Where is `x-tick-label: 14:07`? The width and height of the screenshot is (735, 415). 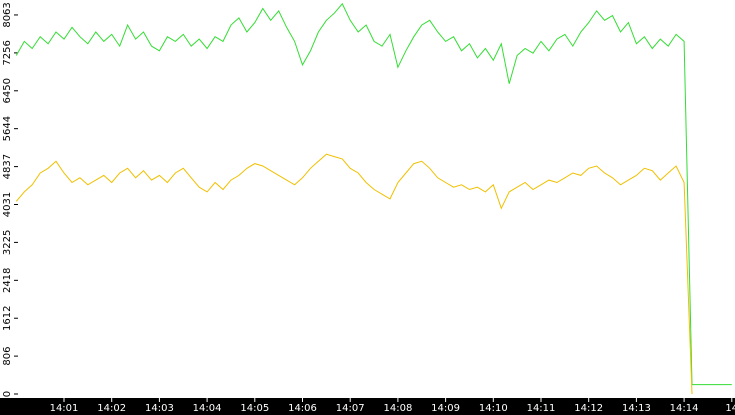 x-tick-label: 14:07 is located at coordinates (350, 408).